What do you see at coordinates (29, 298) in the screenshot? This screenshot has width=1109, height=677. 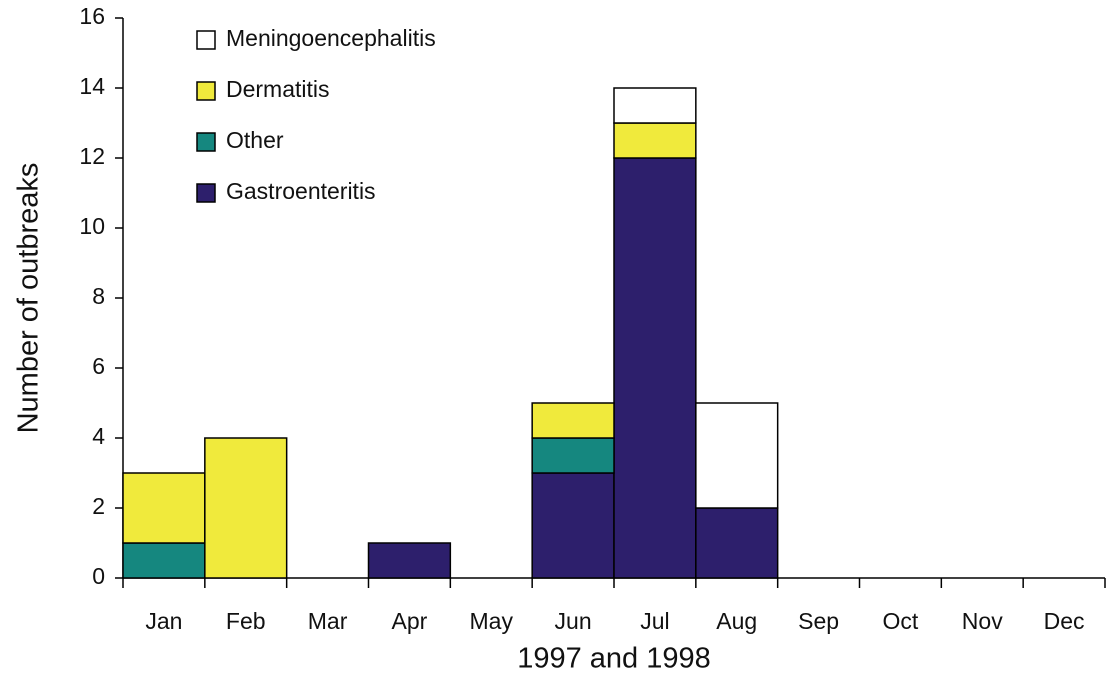 I see `y-axis-title: Number of outbreaks` at bounding box center [29, 298].